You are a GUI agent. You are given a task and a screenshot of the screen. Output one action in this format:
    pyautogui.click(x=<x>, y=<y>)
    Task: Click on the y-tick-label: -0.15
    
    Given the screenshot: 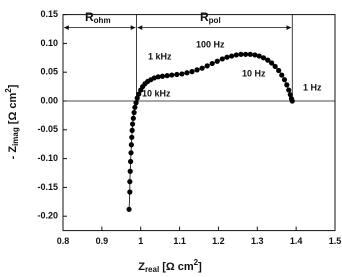 What is the action you would take?
    pyautogui.click(x=47, y=187)
    